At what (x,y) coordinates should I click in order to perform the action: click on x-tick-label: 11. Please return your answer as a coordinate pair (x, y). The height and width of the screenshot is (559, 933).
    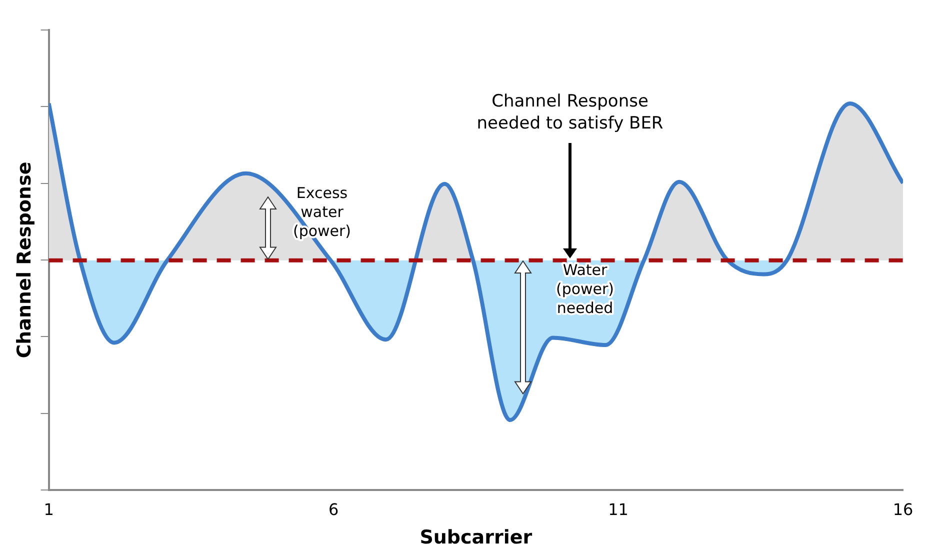
    Looking at the image, I should click on (618, 509).